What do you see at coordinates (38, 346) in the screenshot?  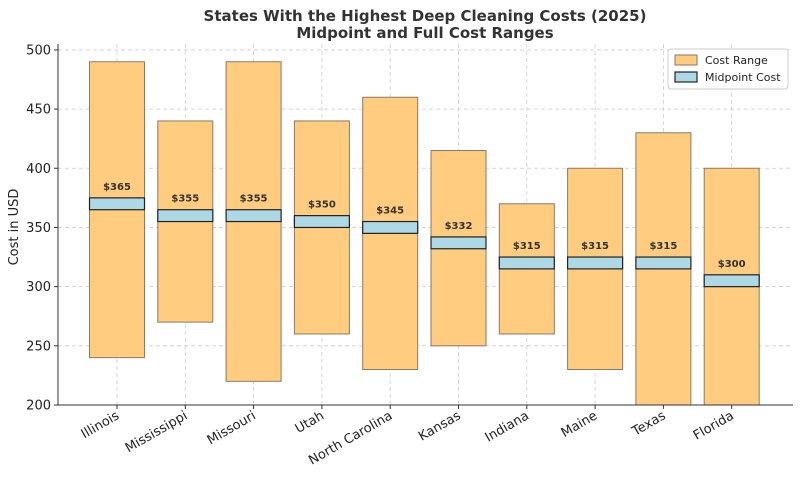 I see `y-tick-label: 250` at bounding box center [38, 346].